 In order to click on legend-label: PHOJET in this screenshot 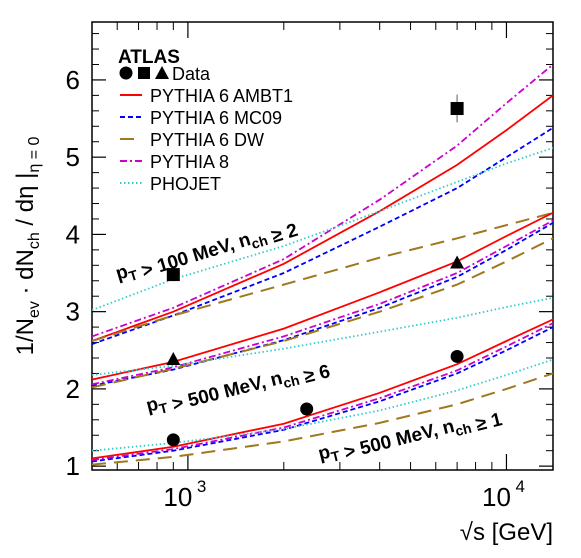, I will do `click(185, 184)`.